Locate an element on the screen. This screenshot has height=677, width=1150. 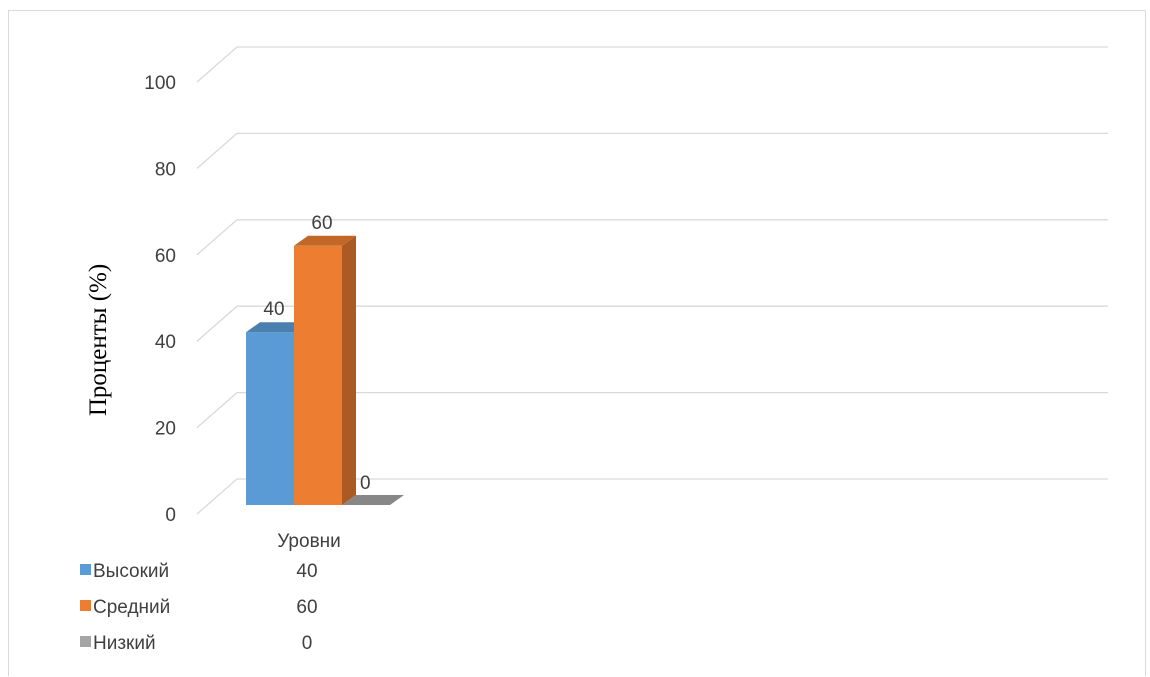
y-axis-title: Проценты (%) is located at coordinates (98, 340).